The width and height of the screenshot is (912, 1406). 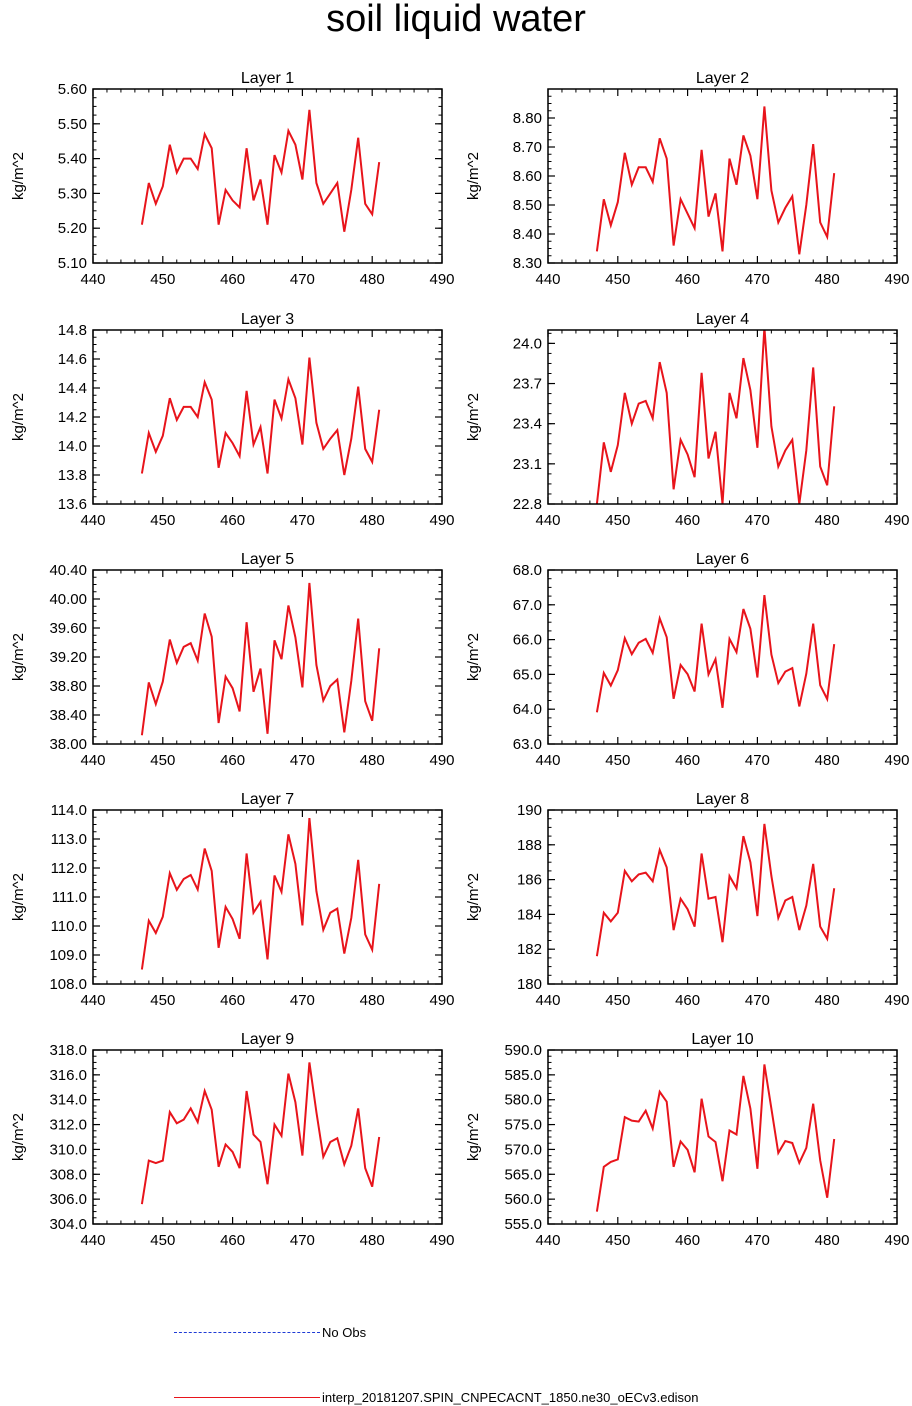 I want to click on y-tick-label: 8.80, so click(x=527, y=118).